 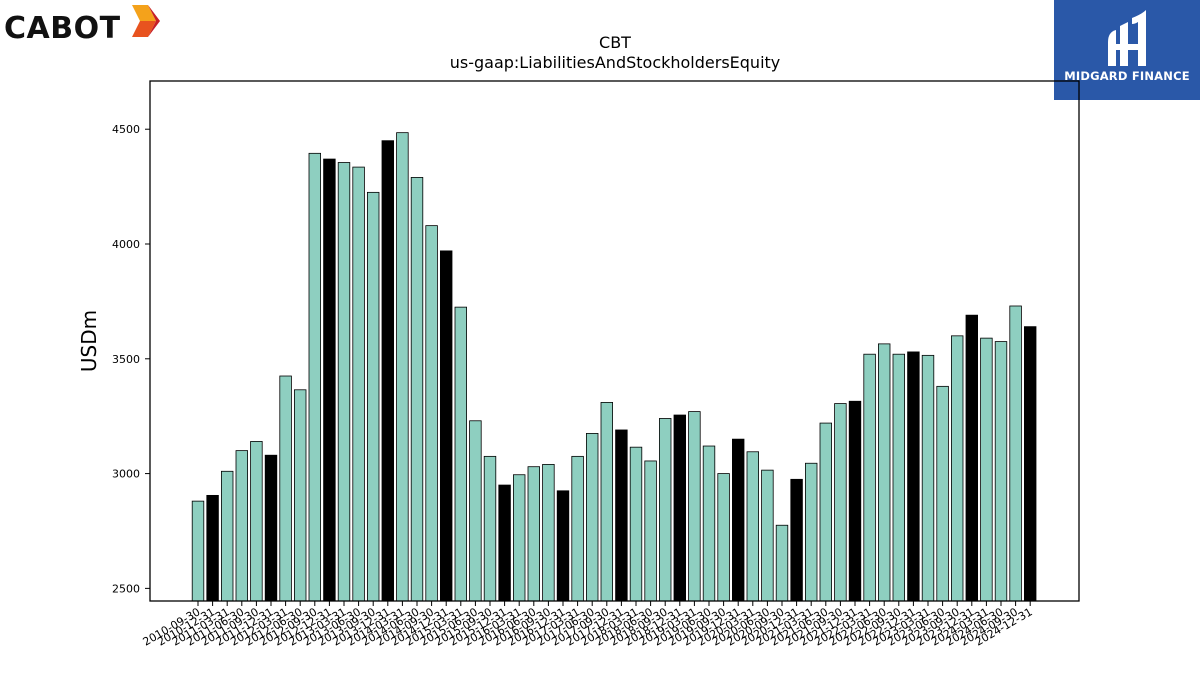 I want to click on midgard-mark-icon, so click(x=1127, y=38).